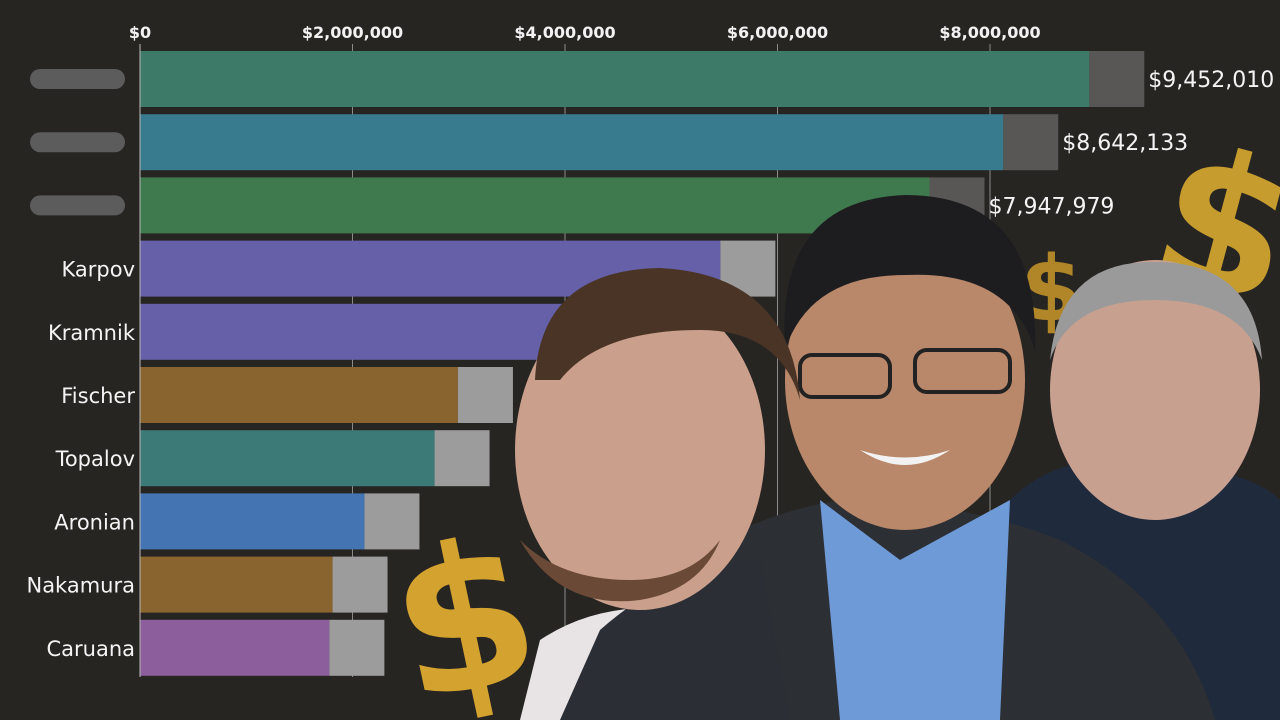 This screenshot has height=720, width=1280. Describe the element at coordinates (140, 32) in the screenshot. I see `x-tick-label: $0` at that location.